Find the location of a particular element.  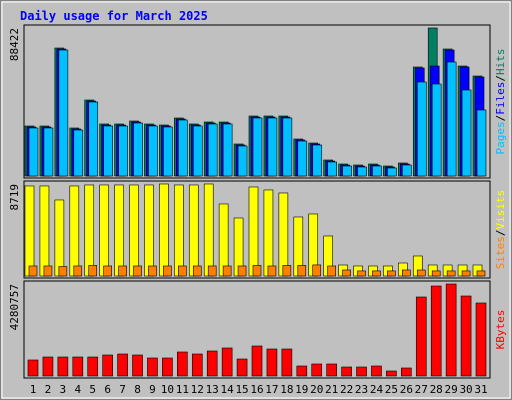

x-tick-label: 28 is located at coordinates (436, 389).